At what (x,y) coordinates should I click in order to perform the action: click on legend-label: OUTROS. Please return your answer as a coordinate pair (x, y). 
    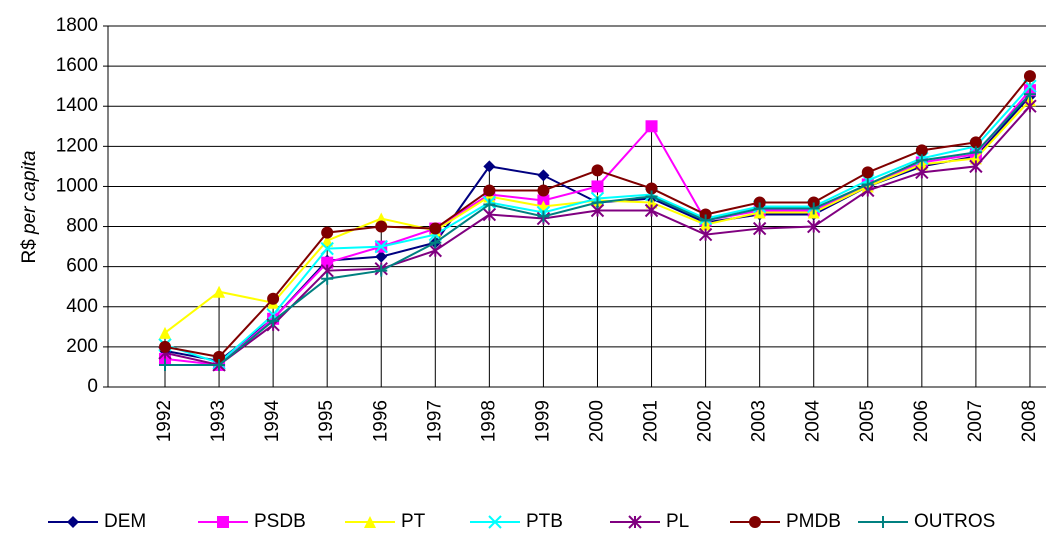
    Looking at the image, I should click on (954, 521).